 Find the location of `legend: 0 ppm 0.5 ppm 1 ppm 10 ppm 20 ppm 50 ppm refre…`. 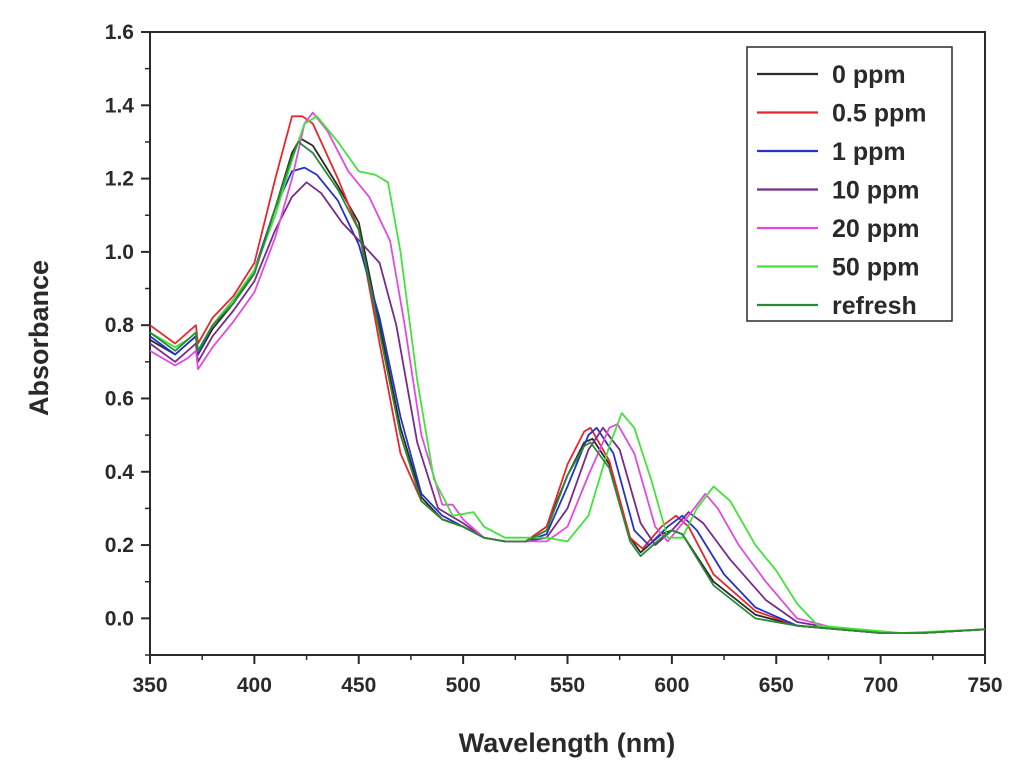

legend: 0 ppm 0.5 ppm 1 ppm 10 ppm 20 ppm 50 ppm refre… is located at coordinates (849, 184).